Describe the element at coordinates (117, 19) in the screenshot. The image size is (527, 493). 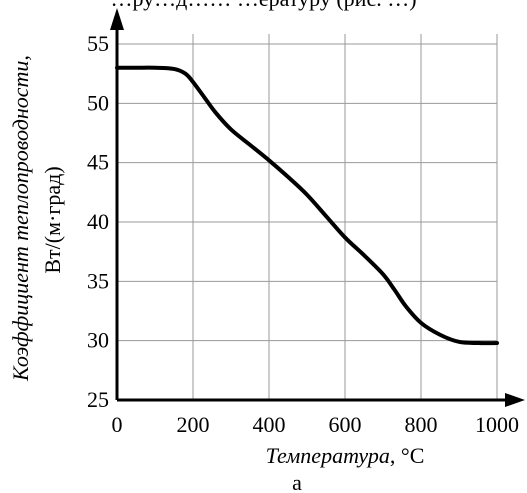
I see `y-axis-arrow` at that location.